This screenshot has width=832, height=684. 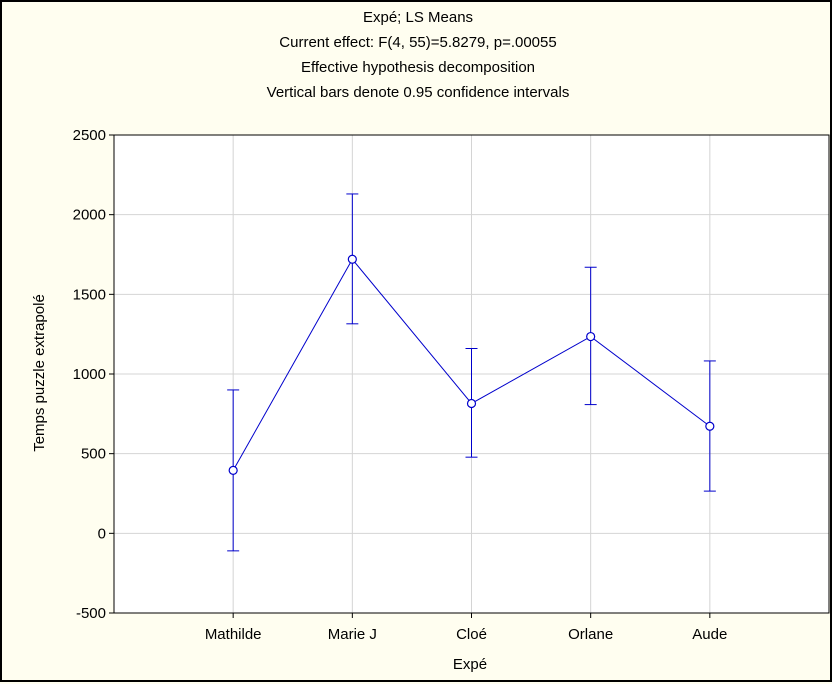 What do you see at coordinates (89, 215) in the screenshot?
I see `y-tick-label: 2000` at bounding box center [89, 215].